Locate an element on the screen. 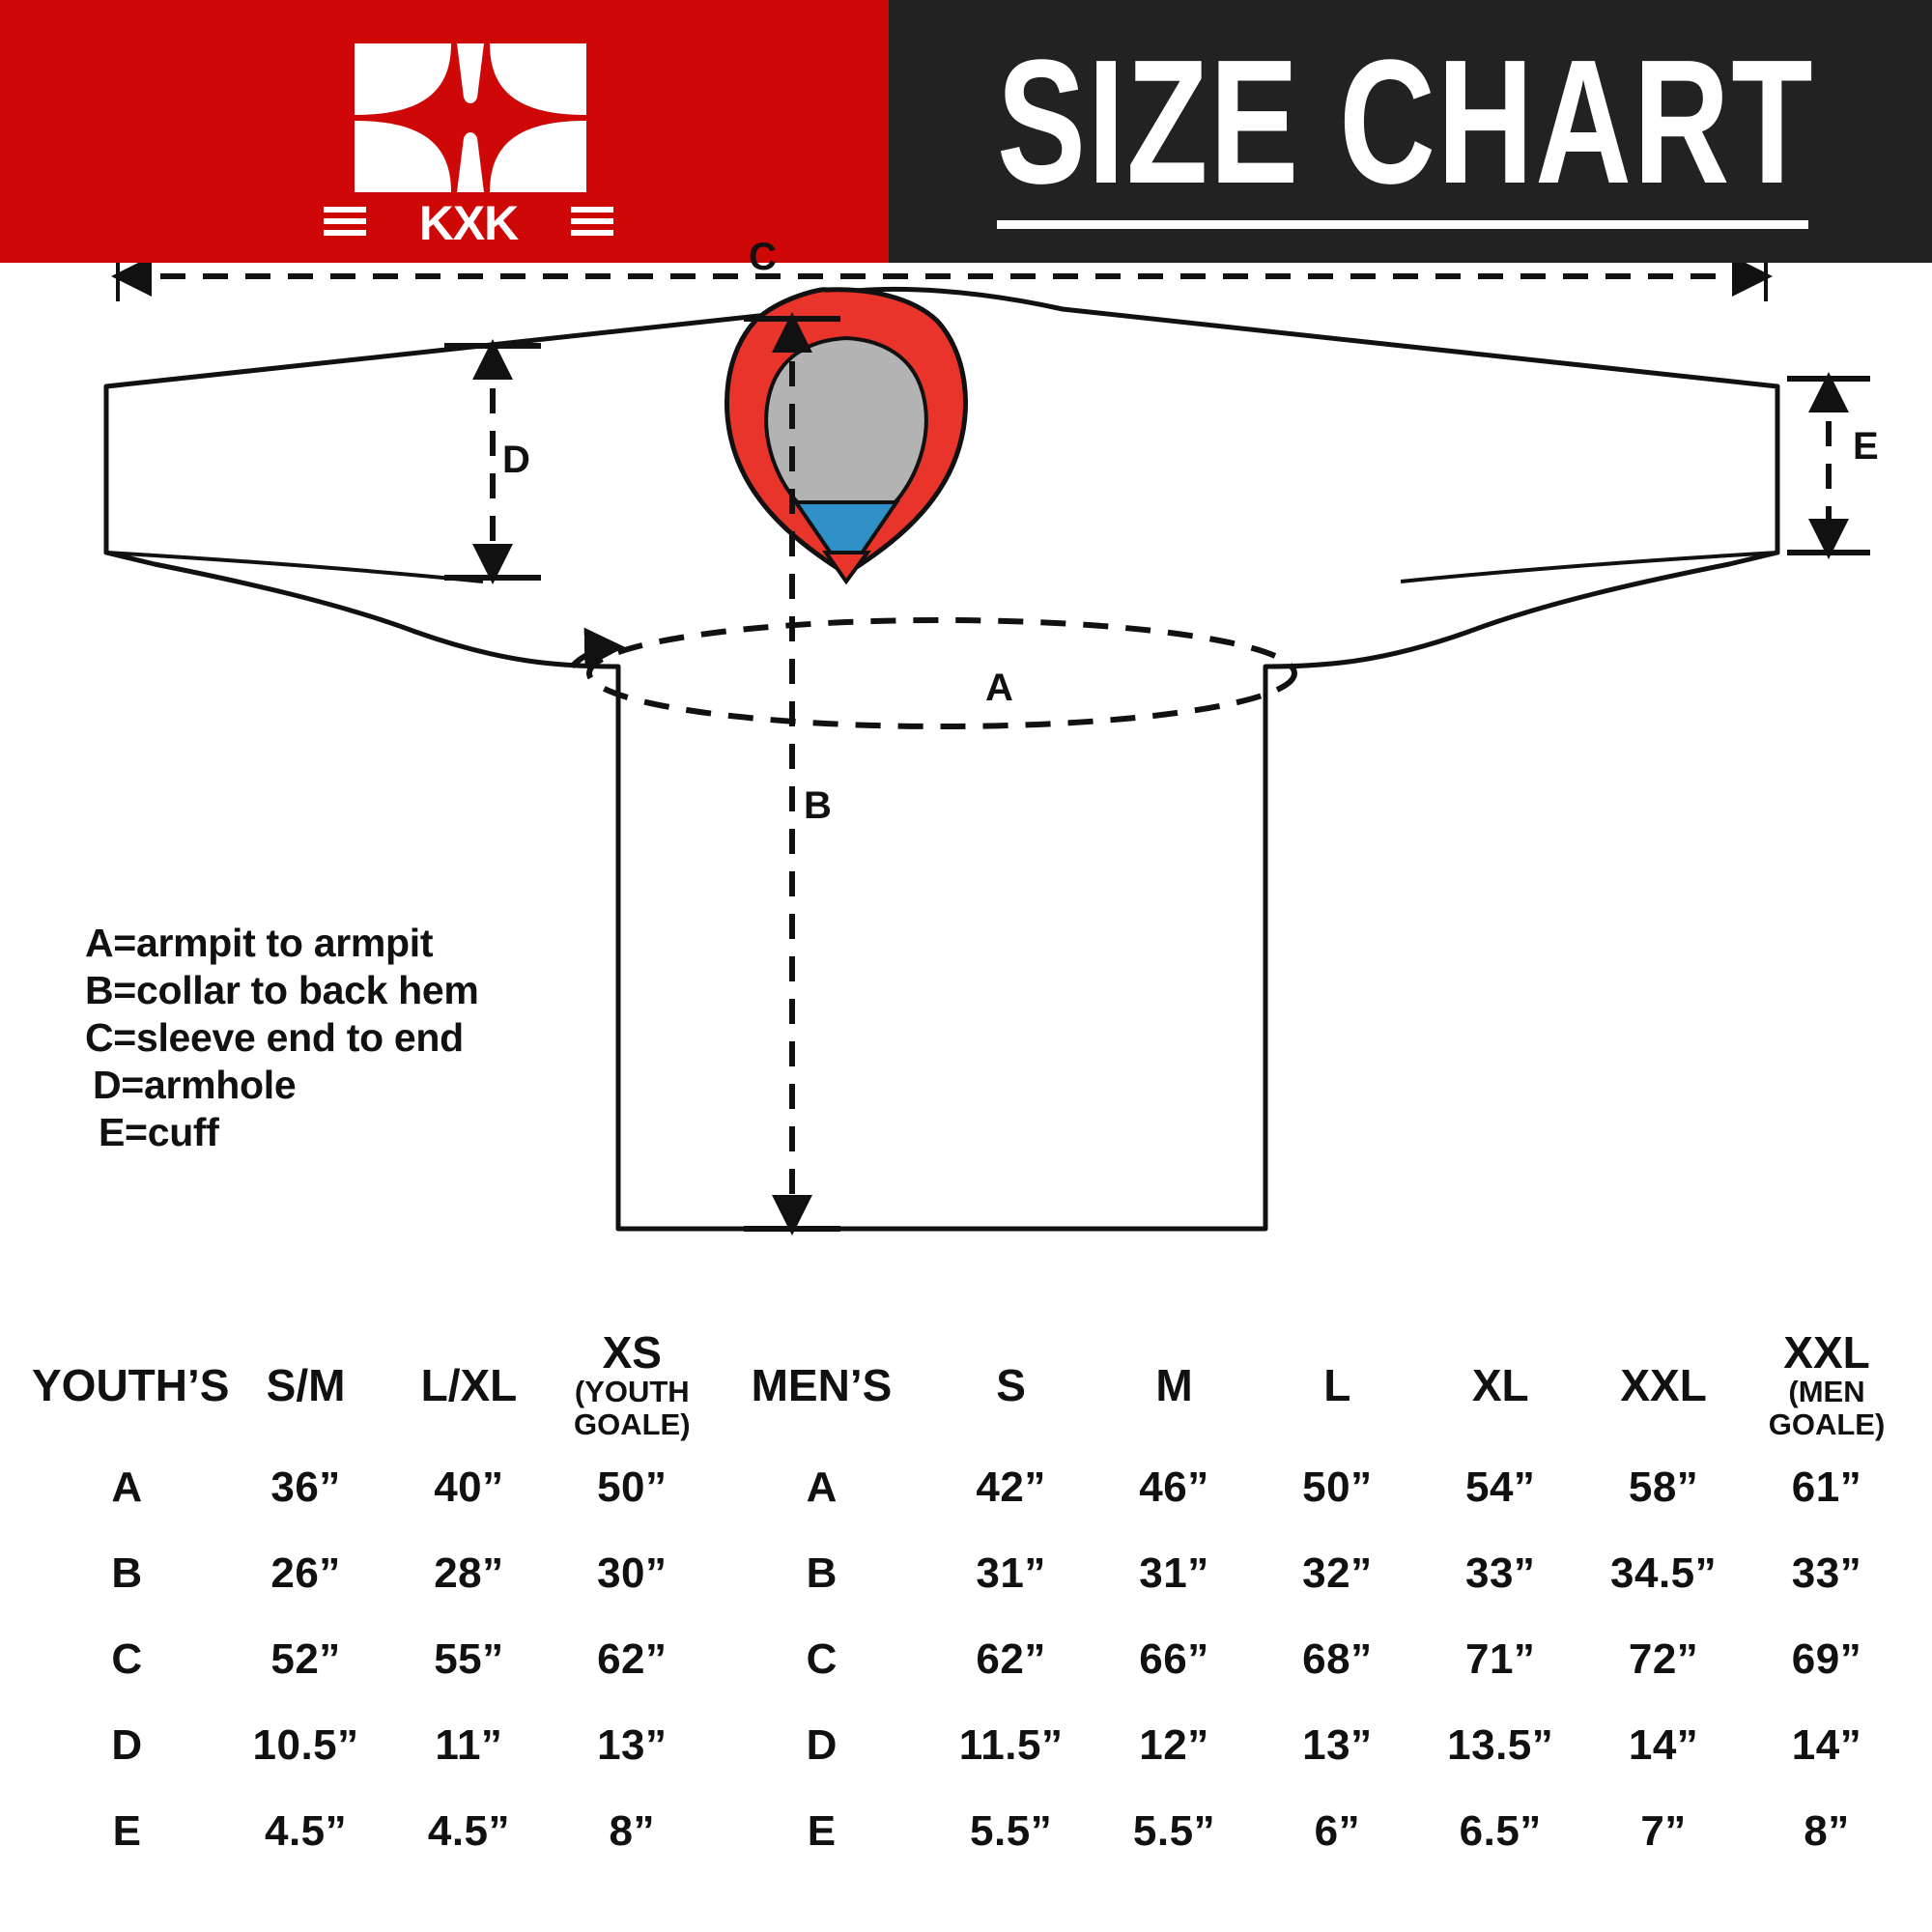 This screenshot has height=1932, width=1932. cell-mens-b-3: 33” is located at coordinates (1500, 1573).